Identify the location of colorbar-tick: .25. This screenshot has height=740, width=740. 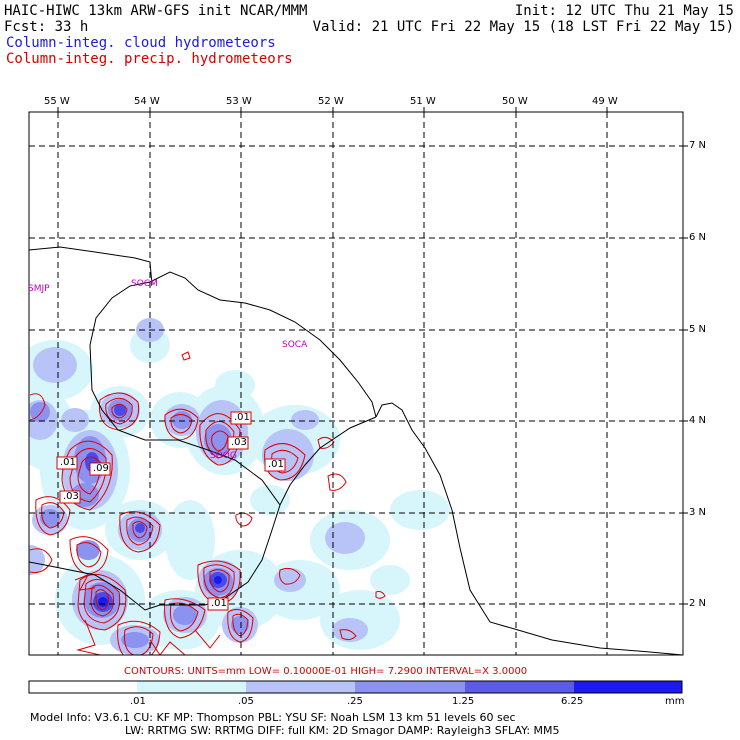
(355, 701).